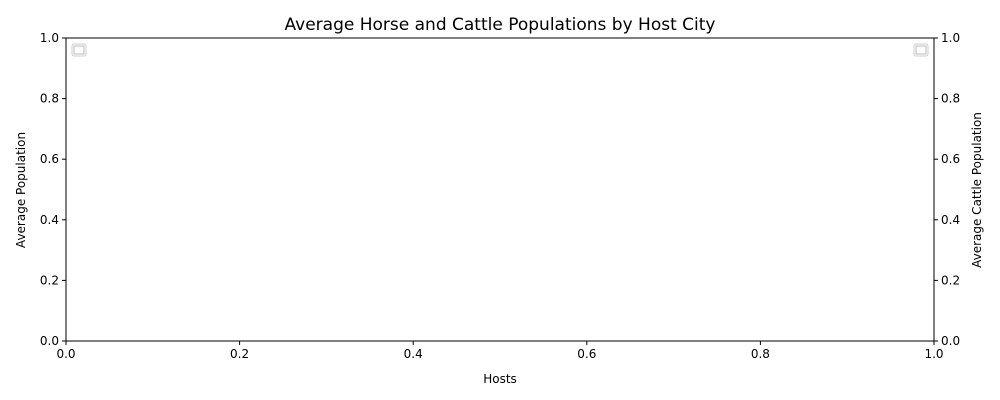 The width and height of the screenshot is (1000, 400). Describe the element at coordinates (49, 38) in the screenshot. I see `y-tick-label: 1.0` at that location.